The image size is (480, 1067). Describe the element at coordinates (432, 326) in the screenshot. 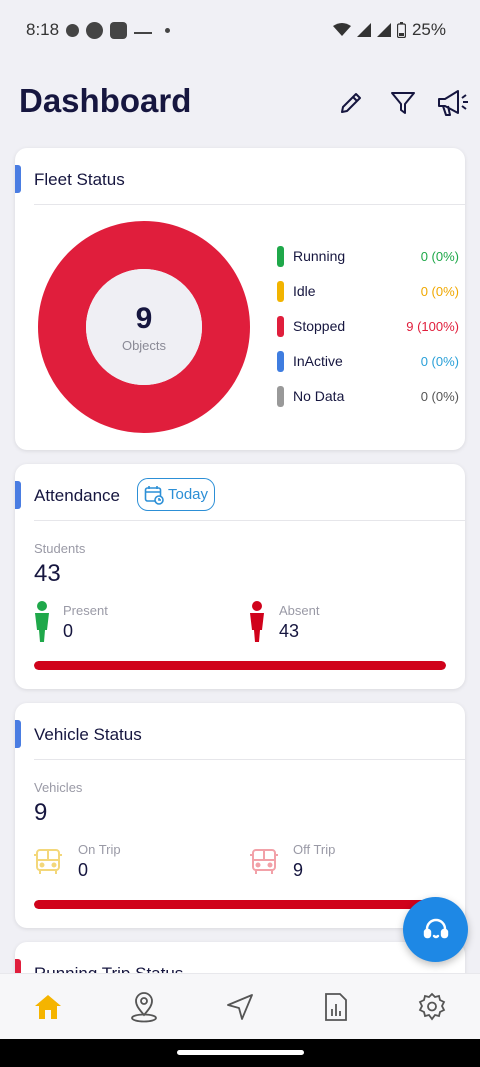

I see `legend-value: 9 (100%)` at that location.